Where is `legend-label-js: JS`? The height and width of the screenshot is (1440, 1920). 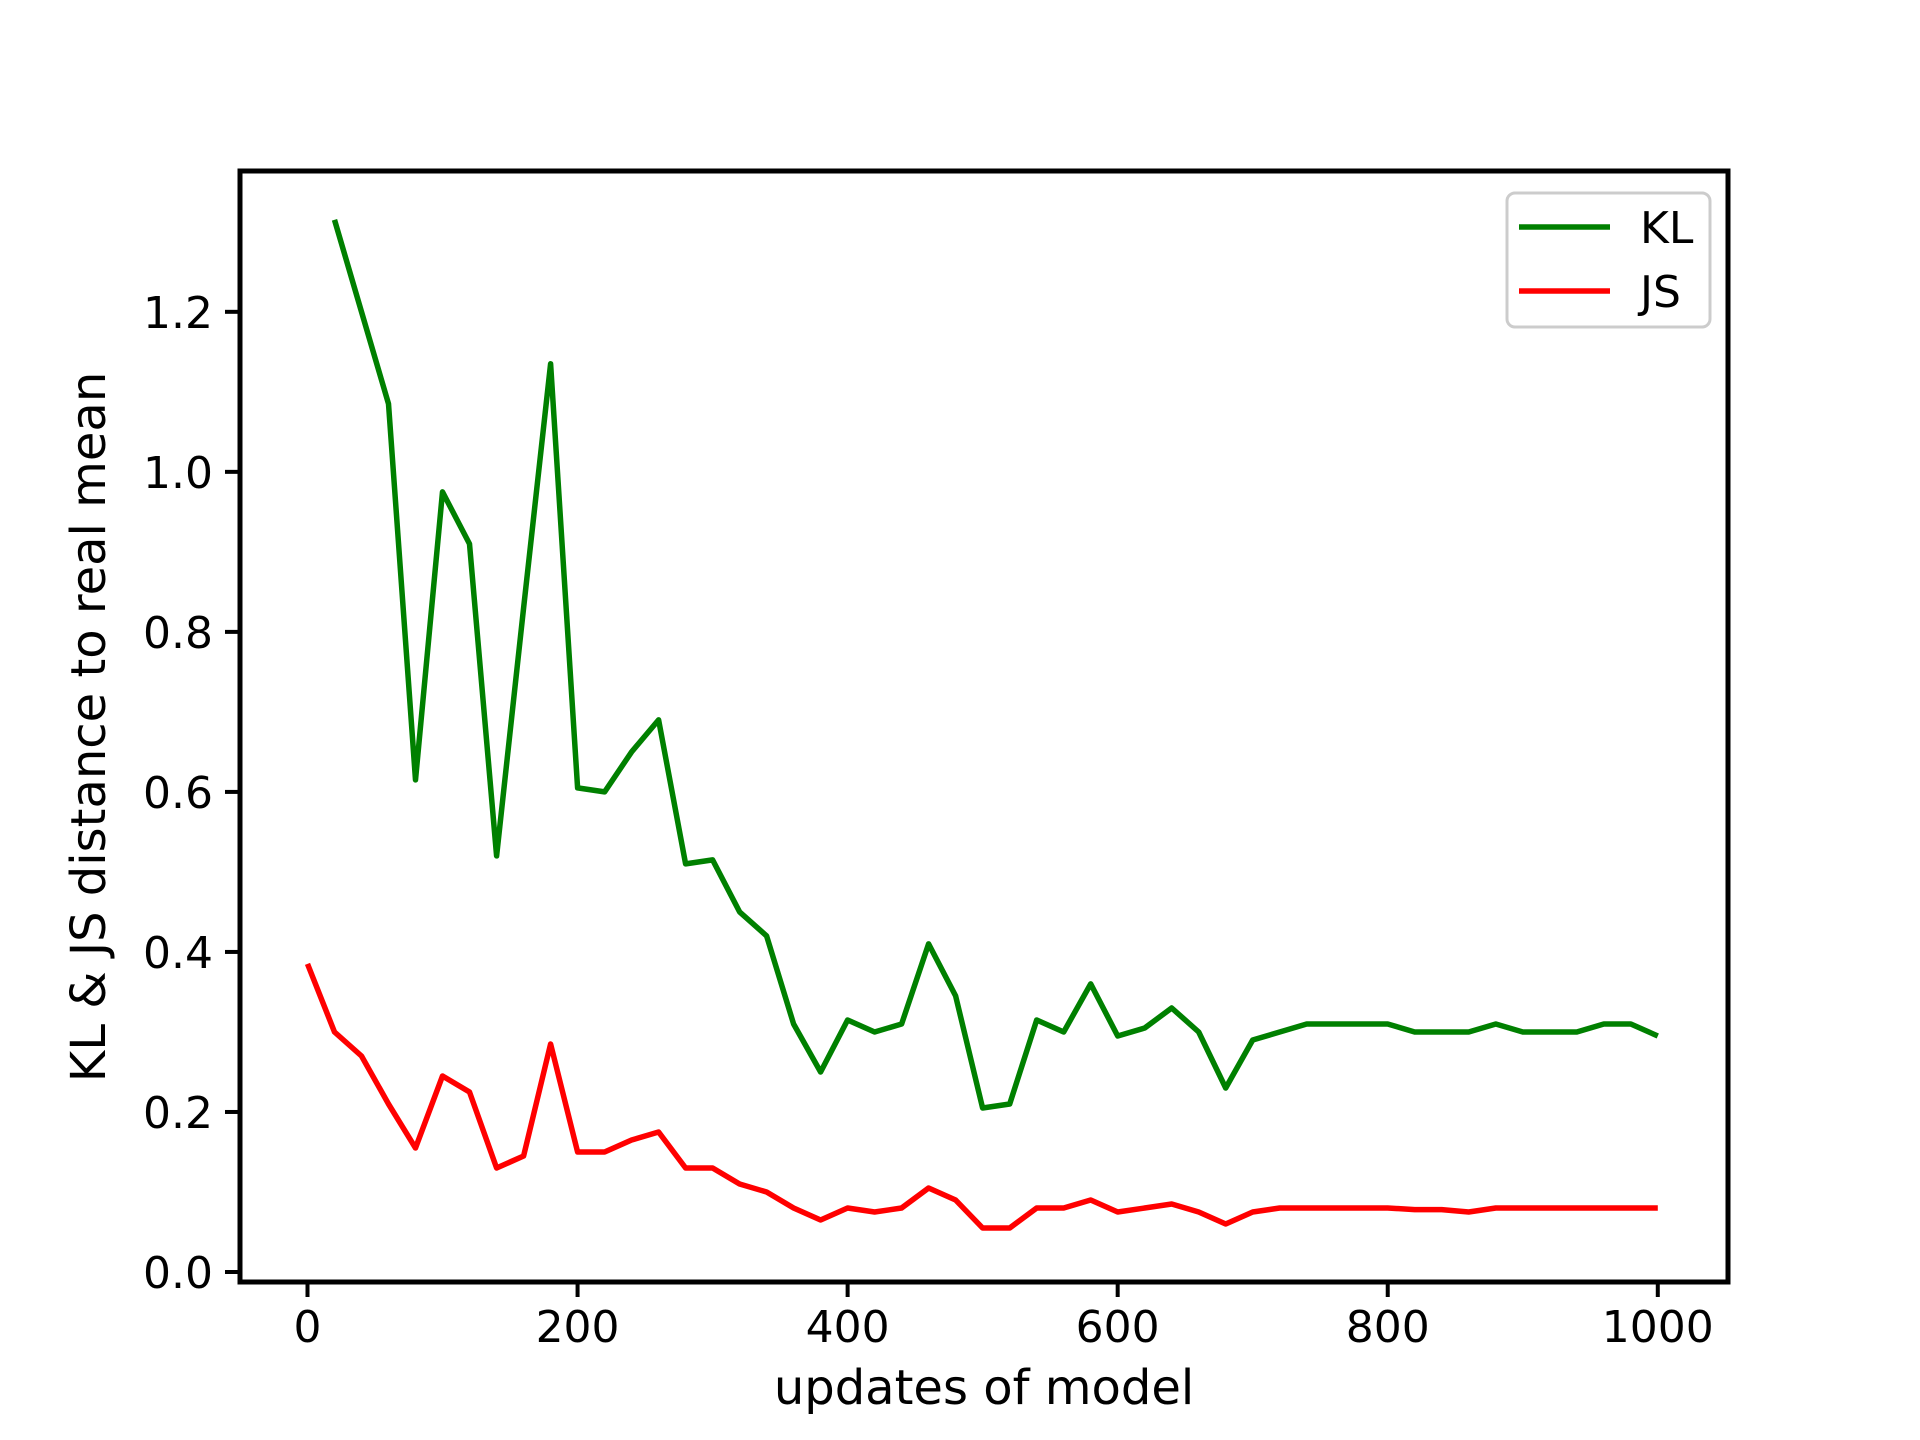 legend-label-js: JS is located at coordinates (1659, 292).